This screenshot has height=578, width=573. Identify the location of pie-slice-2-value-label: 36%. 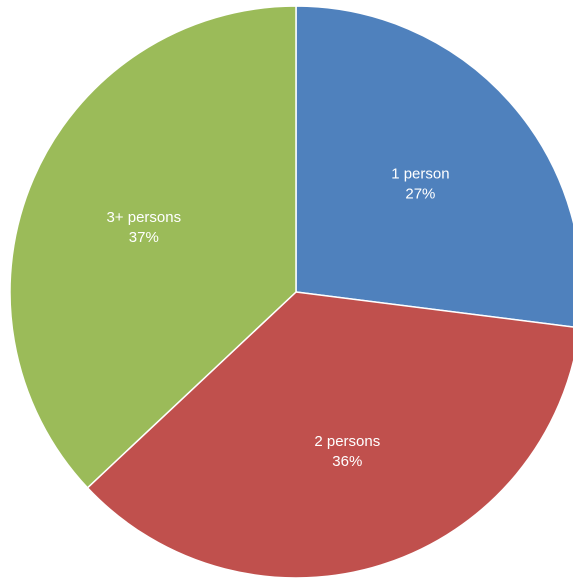
(347, 461).